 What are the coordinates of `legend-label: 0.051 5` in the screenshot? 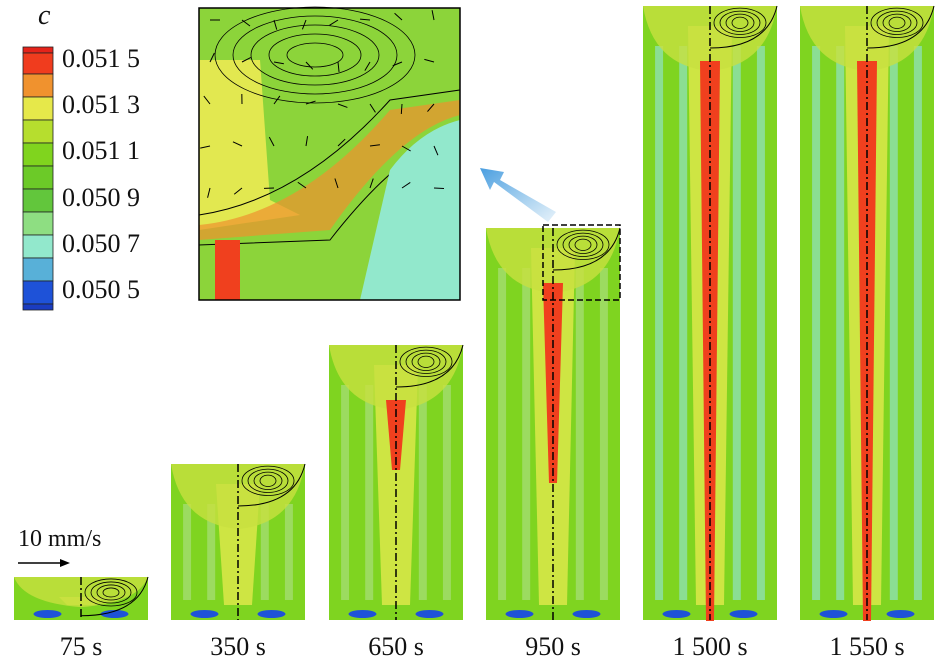 It's located at (101, 58).